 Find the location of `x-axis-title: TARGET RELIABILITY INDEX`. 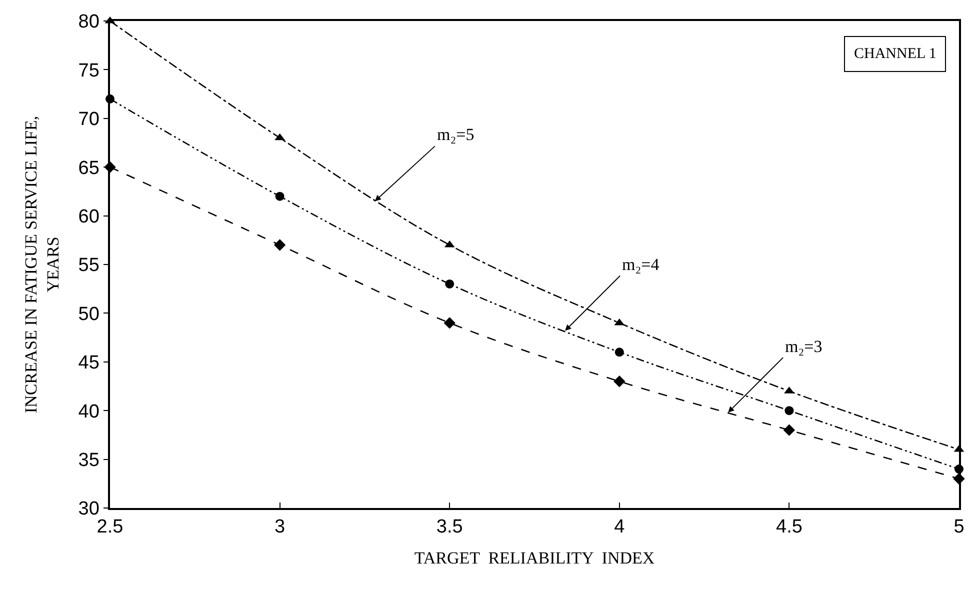

x-axis-title: TARGET RELIABILITY INDEX is located at coordinates (534, 558).